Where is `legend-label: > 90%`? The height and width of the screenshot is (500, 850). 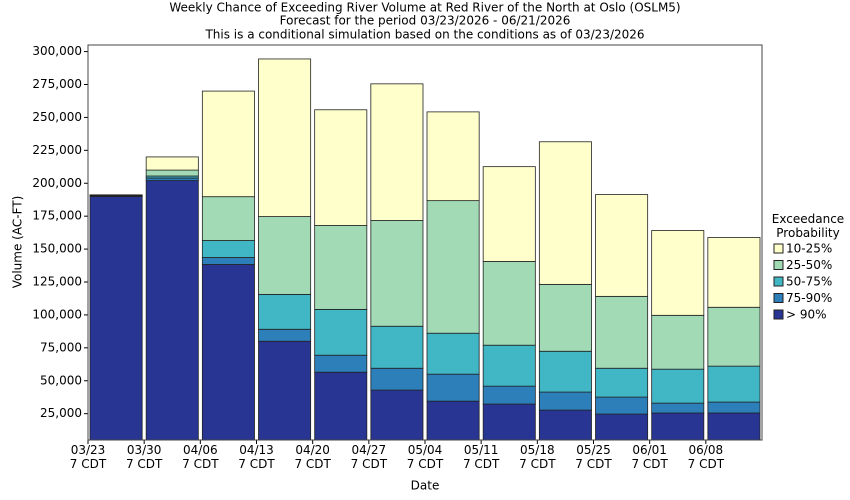 legend-label: > 90% is located at coordinates (806, 315).